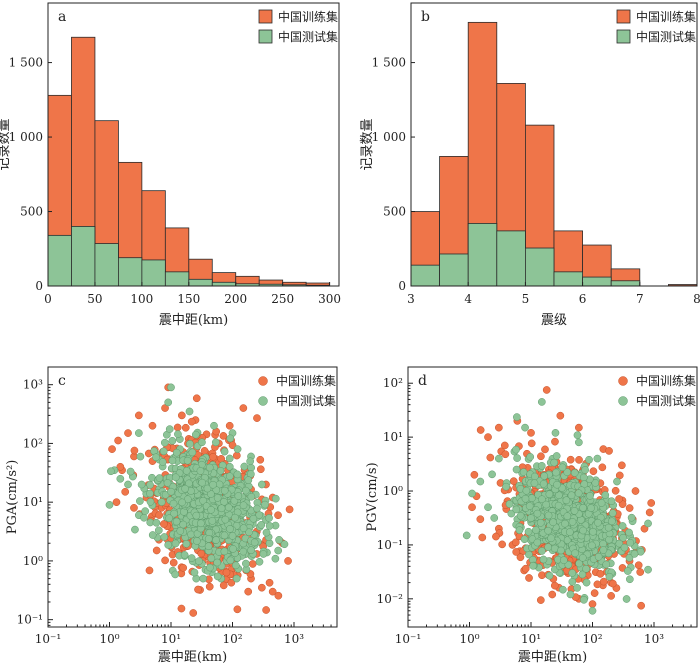 This screenshot has height=663, width=700. I want to click on series-test-points, so click(557, 506).